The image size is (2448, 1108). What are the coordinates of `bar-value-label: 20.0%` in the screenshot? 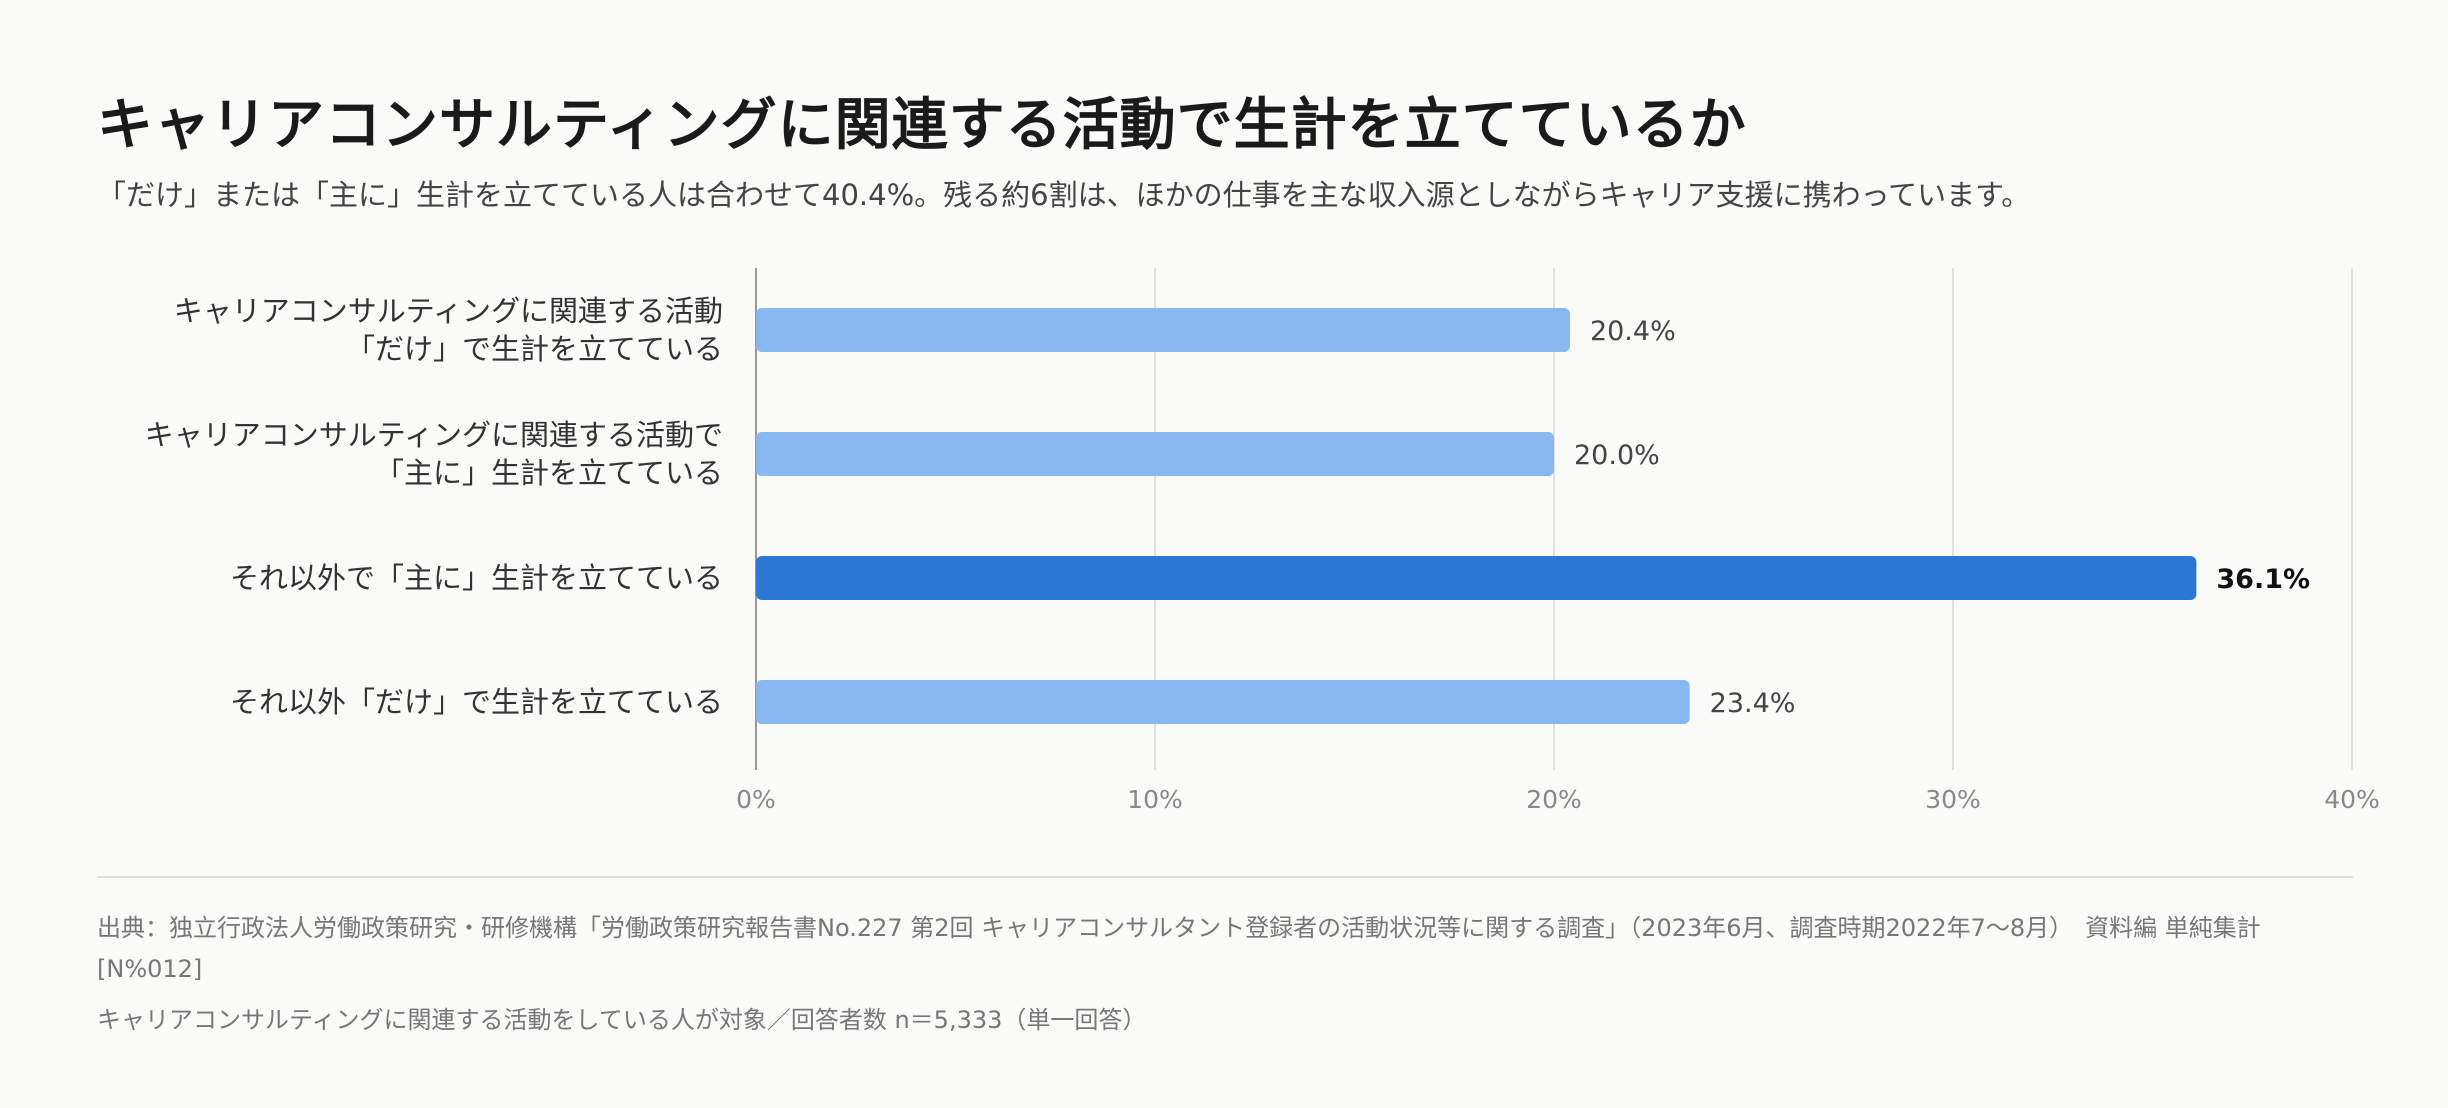 It's located at (1617, 455).